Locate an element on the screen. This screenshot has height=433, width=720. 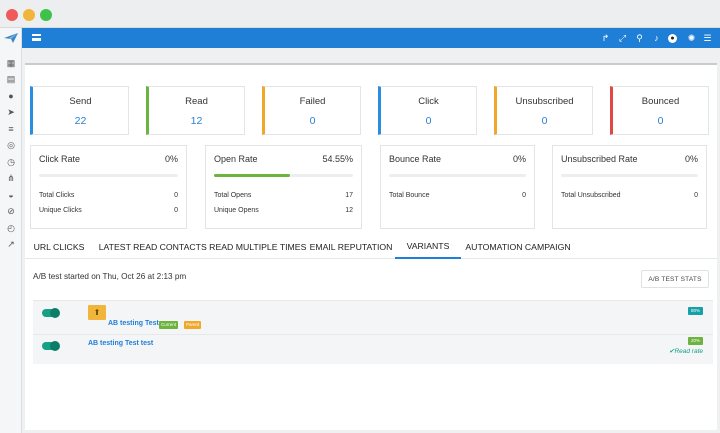
rate-detail-label: Total Opens is located at coordinates (233, 195).